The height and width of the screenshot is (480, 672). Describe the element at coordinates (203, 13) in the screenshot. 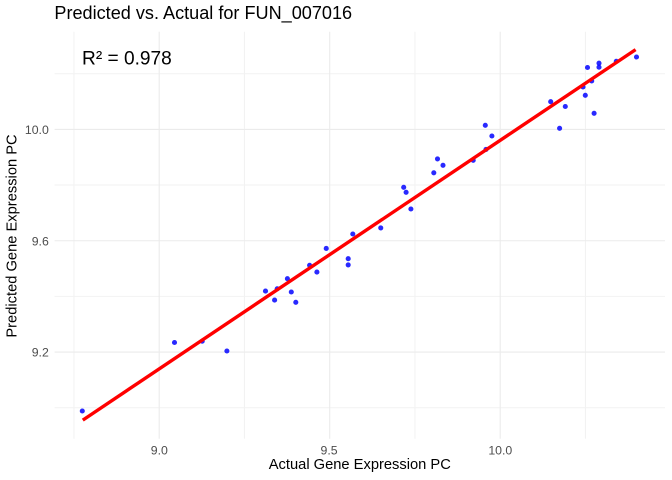

I see `svg-text:Predicted vs. Actual for FUN_0: Predicted vs. Actual for FUN_007016` at that location.